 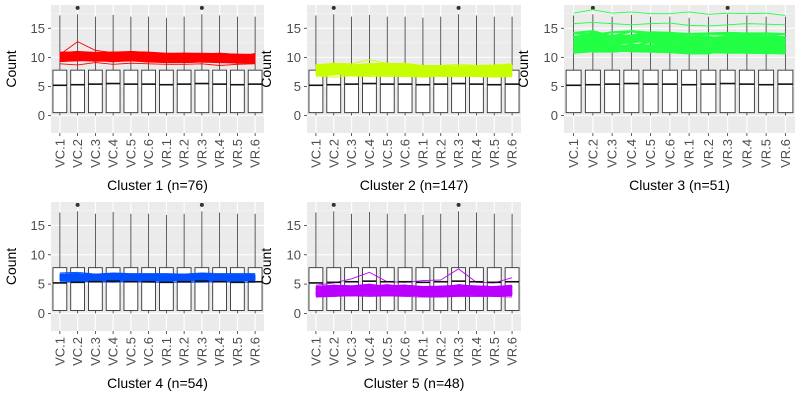 What do you see at coordinates (414, 185) in the screenshot?
I see `panel-caption: Cluster 2 (n=147)` at bounding box center [414, 185].